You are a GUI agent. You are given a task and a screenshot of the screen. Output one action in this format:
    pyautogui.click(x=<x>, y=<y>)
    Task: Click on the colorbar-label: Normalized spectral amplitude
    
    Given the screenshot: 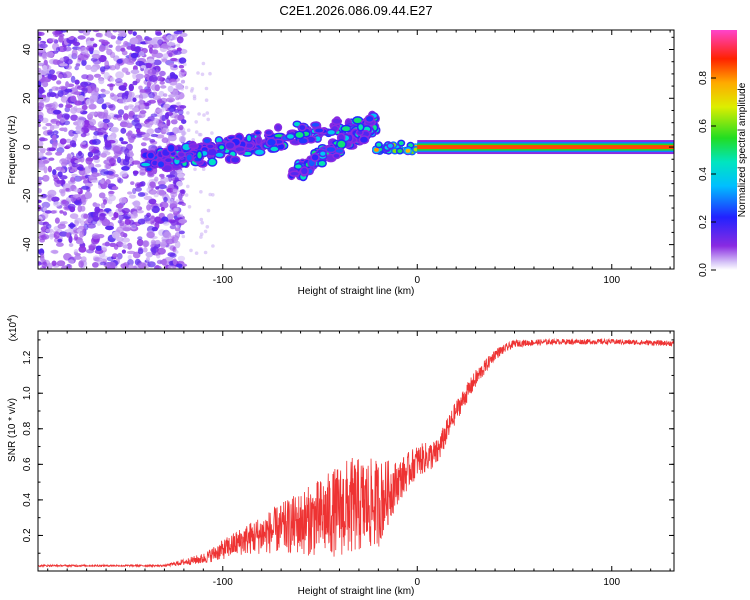 What is the action you would take?
    pyautogui.click(x=742, y=149)
    